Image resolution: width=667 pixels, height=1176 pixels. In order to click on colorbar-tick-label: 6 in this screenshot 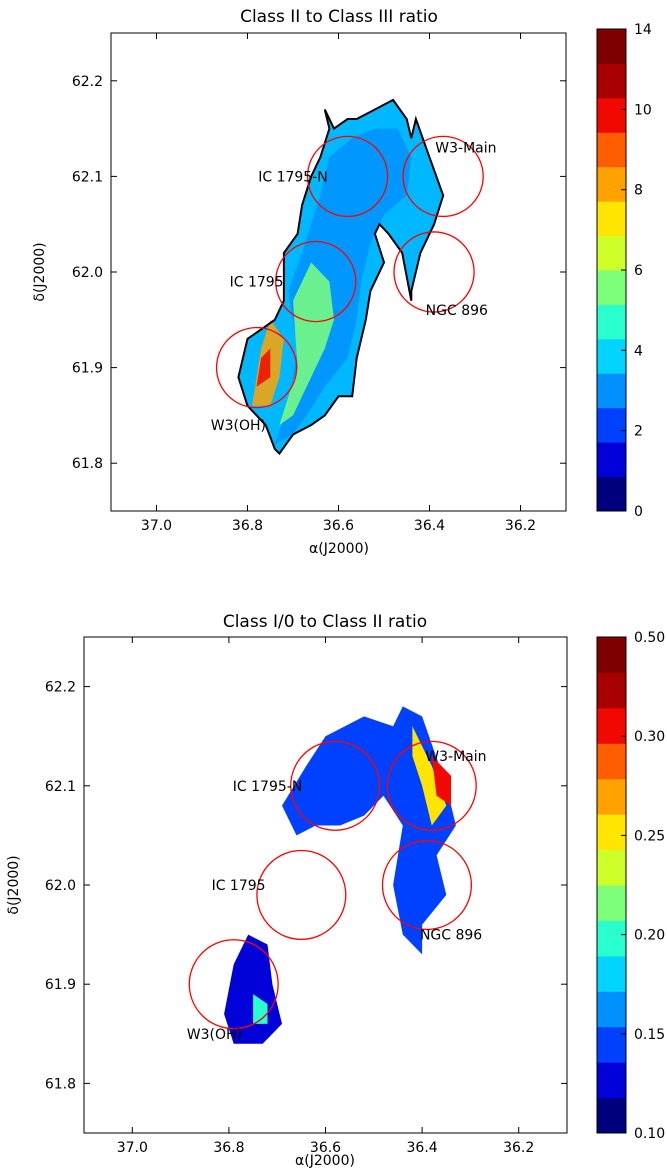, I will do `click(638, 271)`.